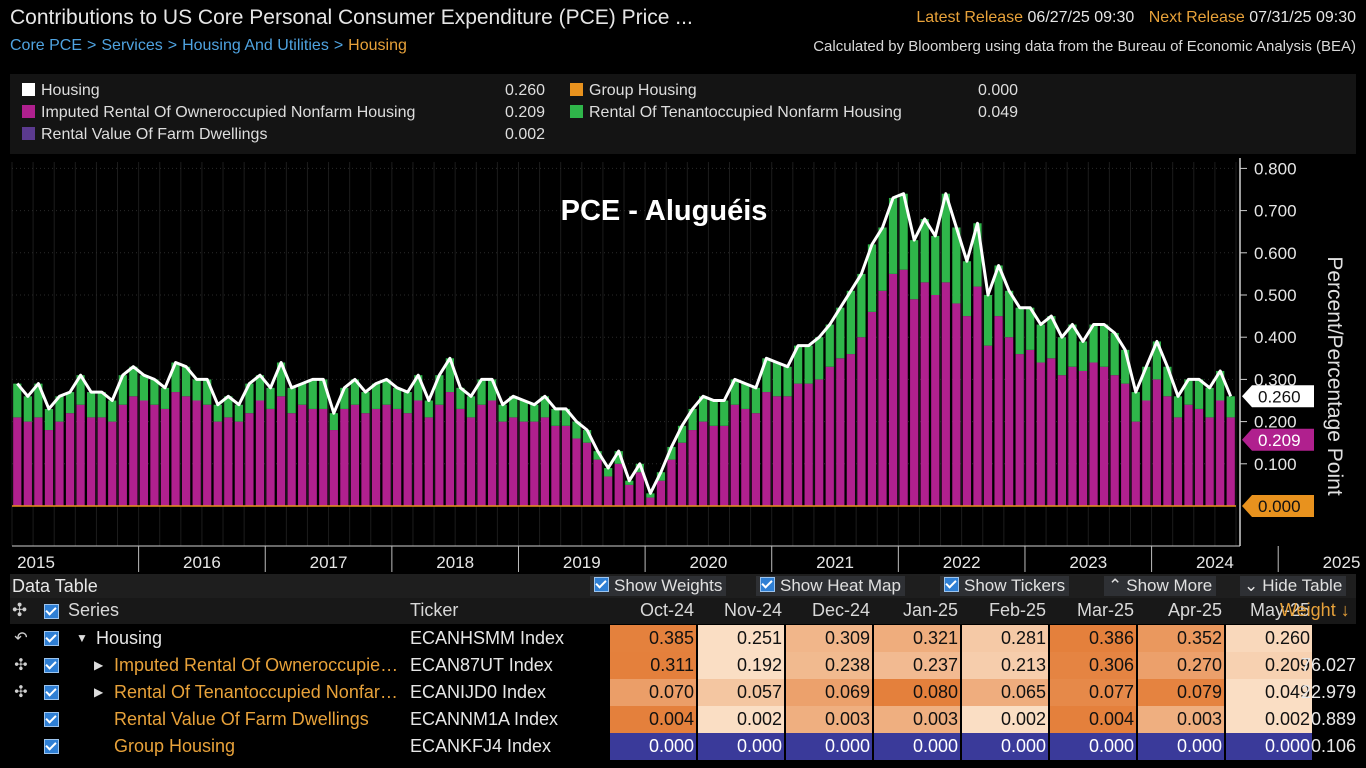 The height and width of the screenshot is (768, 1366). What do you see at coordinates (741, 638) in the screenshot?
I see `table-cell: 0.251` at bounding box center [741, 638].